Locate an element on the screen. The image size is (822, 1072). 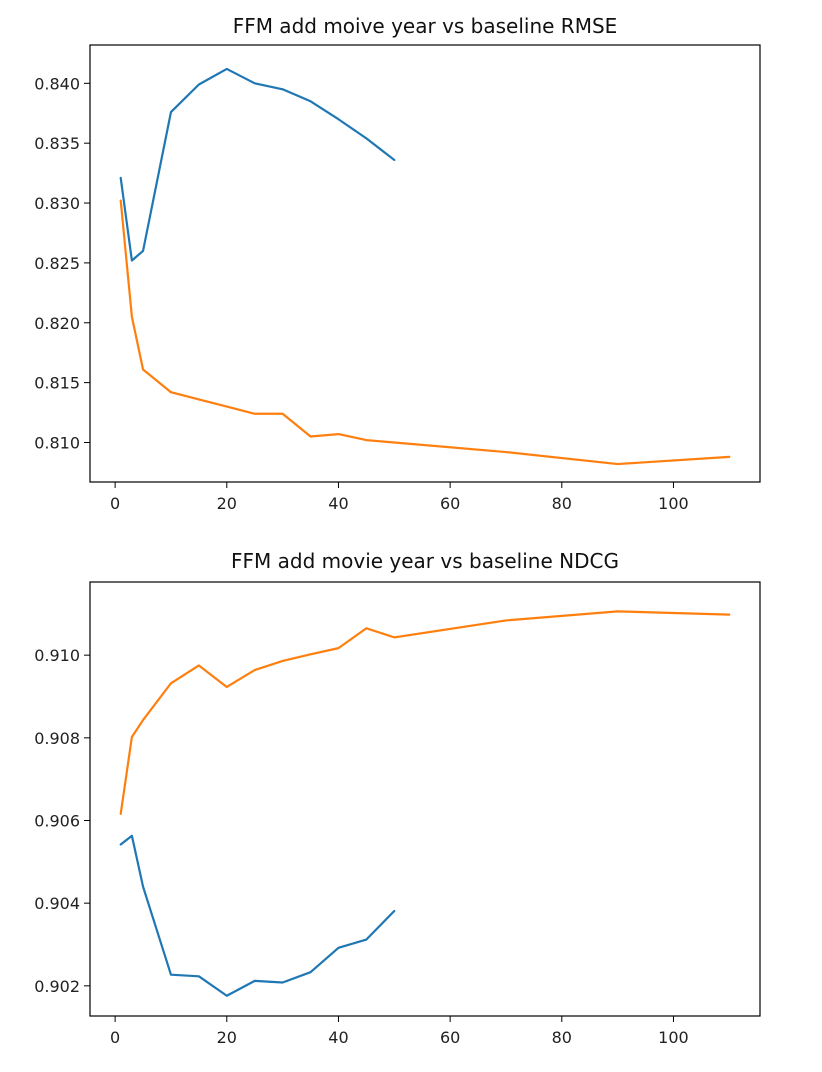
y-tick-label: 0.815 is located at coordinates (57, 383).